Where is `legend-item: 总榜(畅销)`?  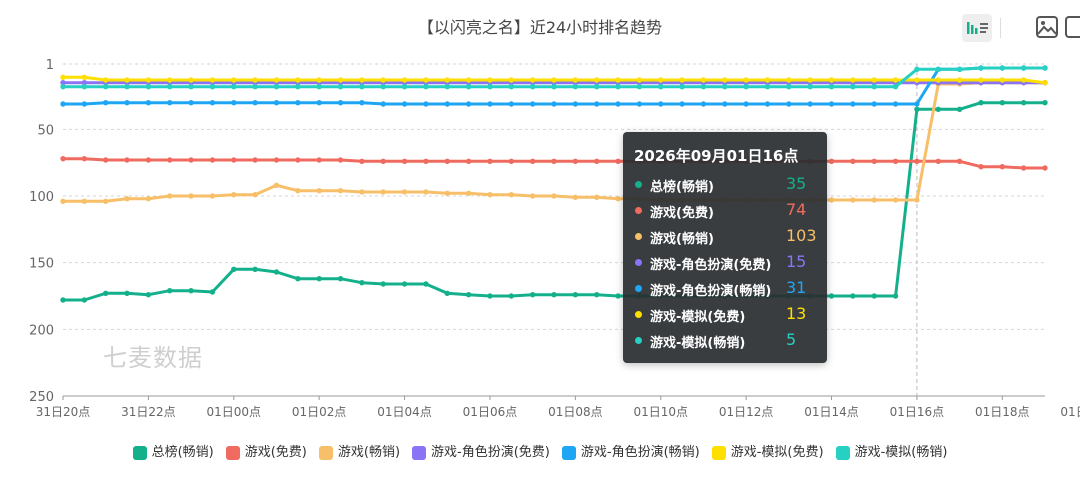 legend-item: 总榜(畅销) is located at coordinates (173, 450).